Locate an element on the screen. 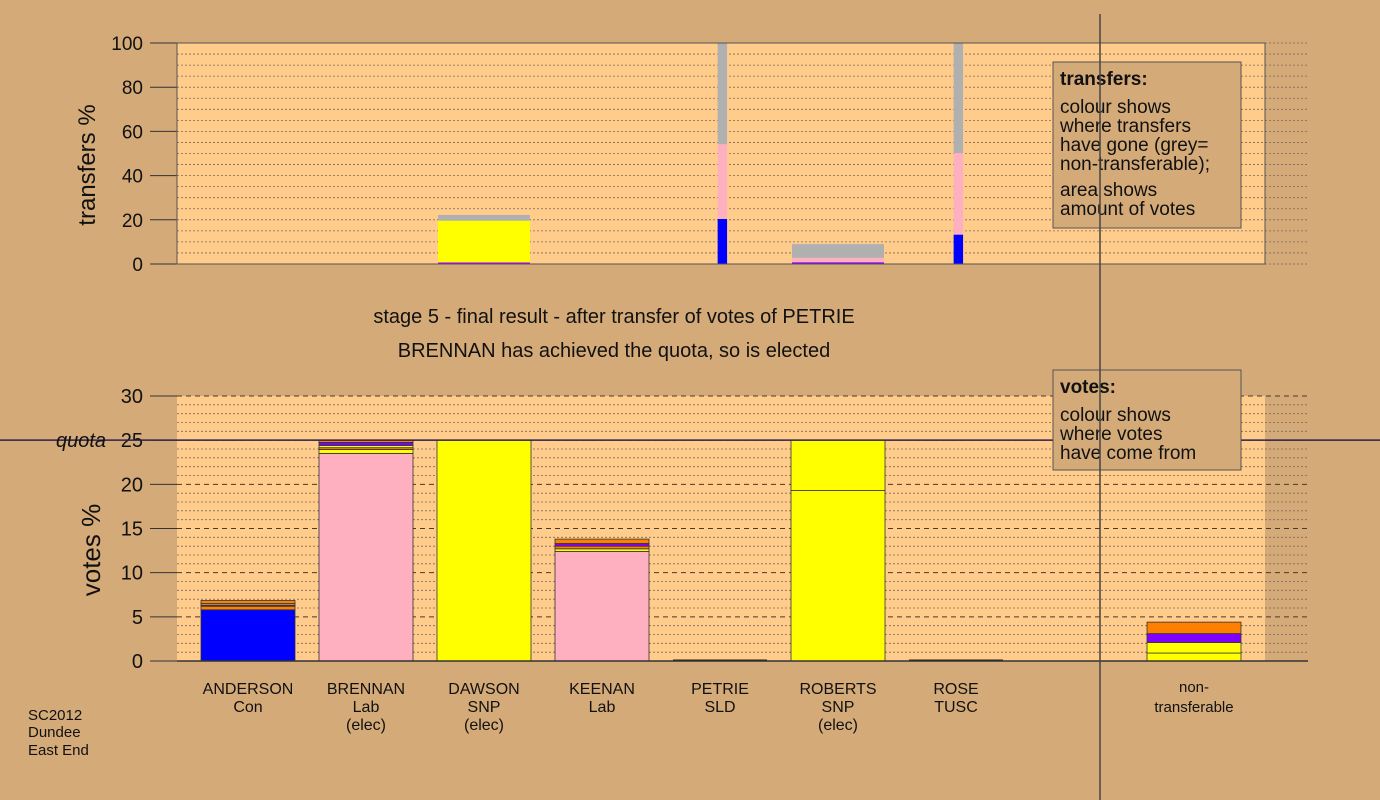 Image resolution: width=1380 pixels, height=800 pixels. votes-category-label: Con is located at coordinates (247, 707).